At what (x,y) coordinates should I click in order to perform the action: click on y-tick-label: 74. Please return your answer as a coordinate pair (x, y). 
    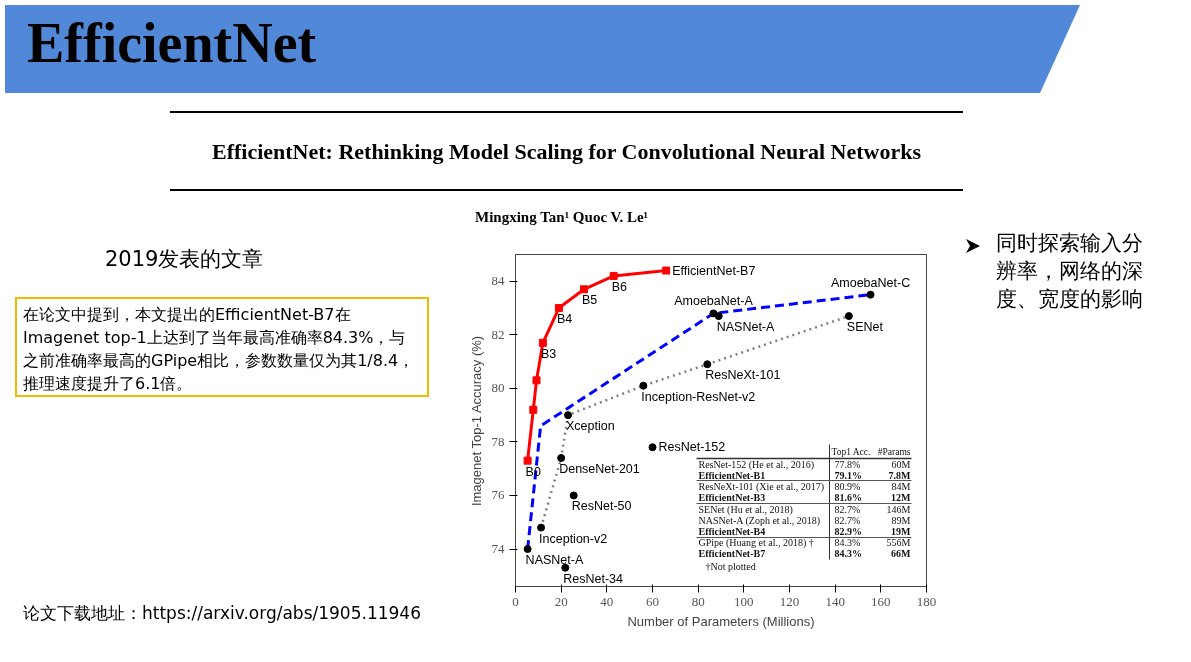
    Looking at the image, I should click on (498, 549).